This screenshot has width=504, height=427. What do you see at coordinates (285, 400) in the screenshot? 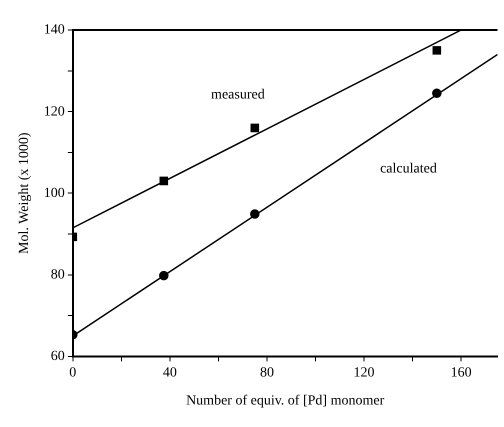
I see `x-axis-title: Number of equiv. of [Pd] monomer` at bounding box center [285, 400].